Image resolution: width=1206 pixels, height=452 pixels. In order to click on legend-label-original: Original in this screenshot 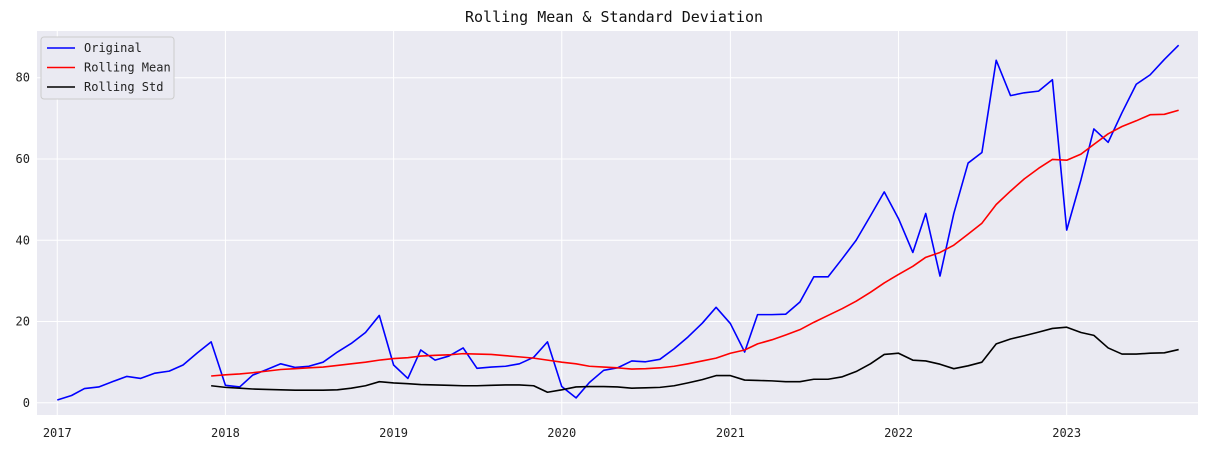, I will do `click(113, 48)`.